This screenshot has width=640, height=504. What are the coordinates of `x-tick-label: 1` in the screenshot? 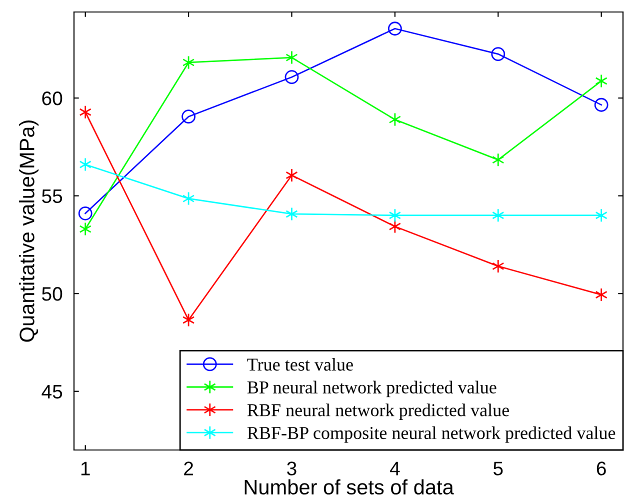 It's located at (85, 469).